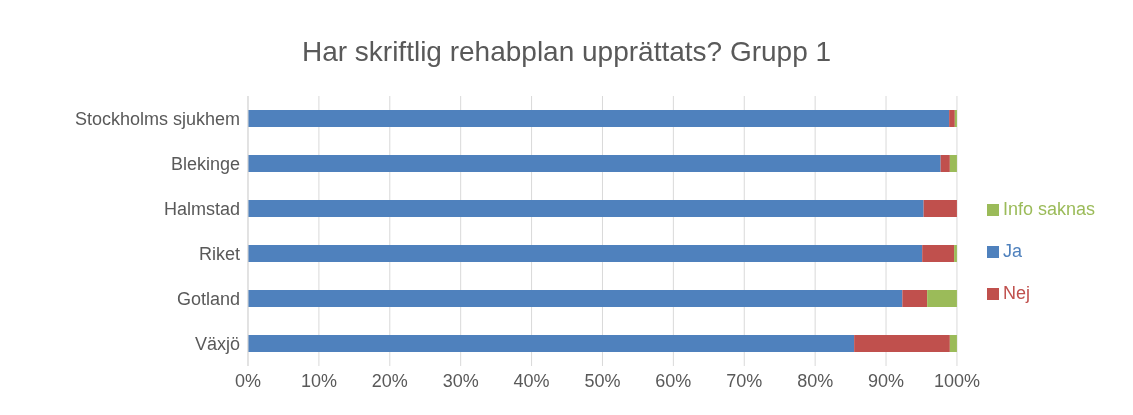 The width and height of the screenshot is (1133, 415). Describe the element at coordinates (248, 380) in the screenshot. I see `x-tick-label: 0%` at that location.